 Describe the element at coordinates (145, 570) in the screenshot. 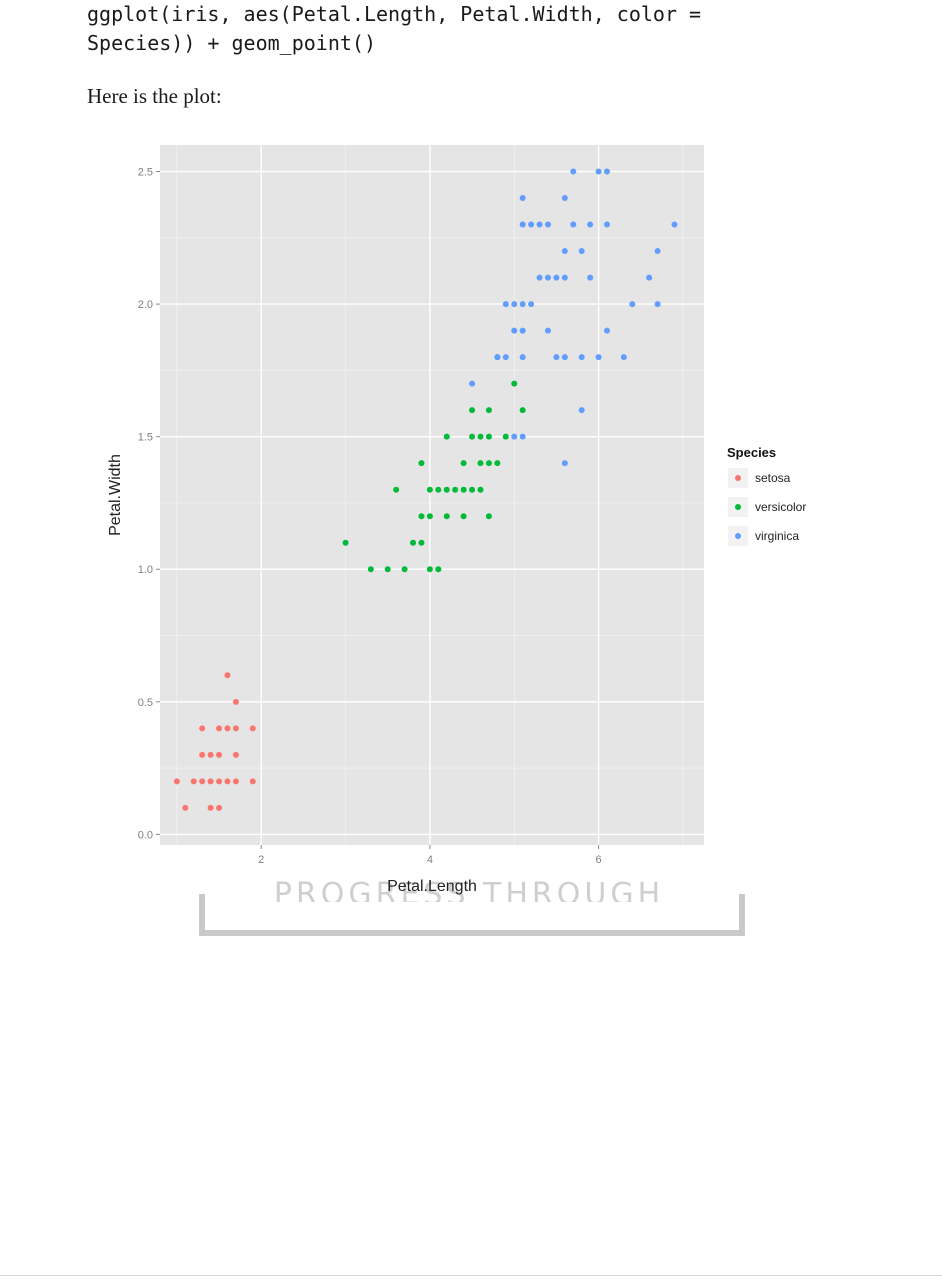

I see `y-tick-label: 1.0` at that location.